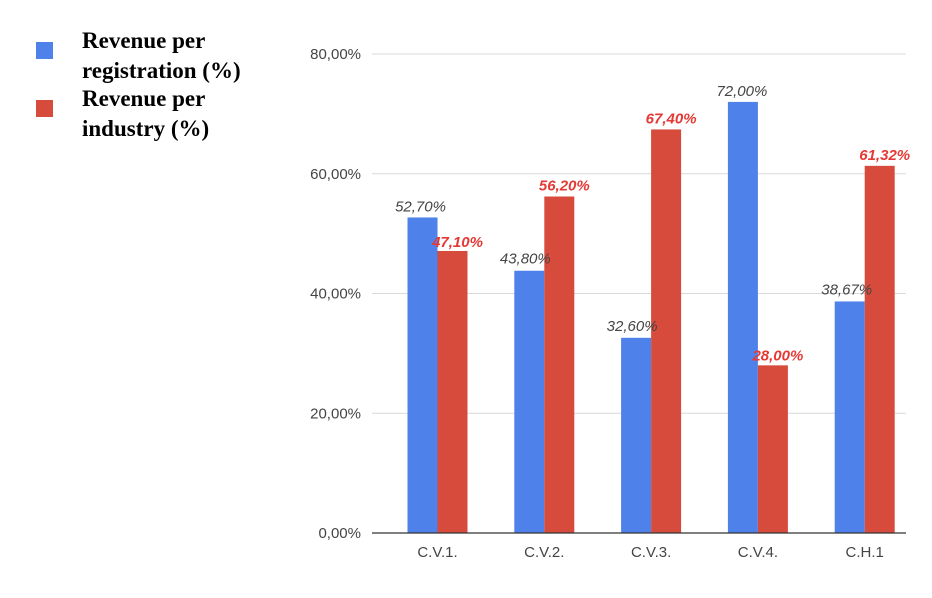  Describe the element at coordinates (544, 552) in the screenshot. I see `x-tick-label: C.V.2.` at that location.